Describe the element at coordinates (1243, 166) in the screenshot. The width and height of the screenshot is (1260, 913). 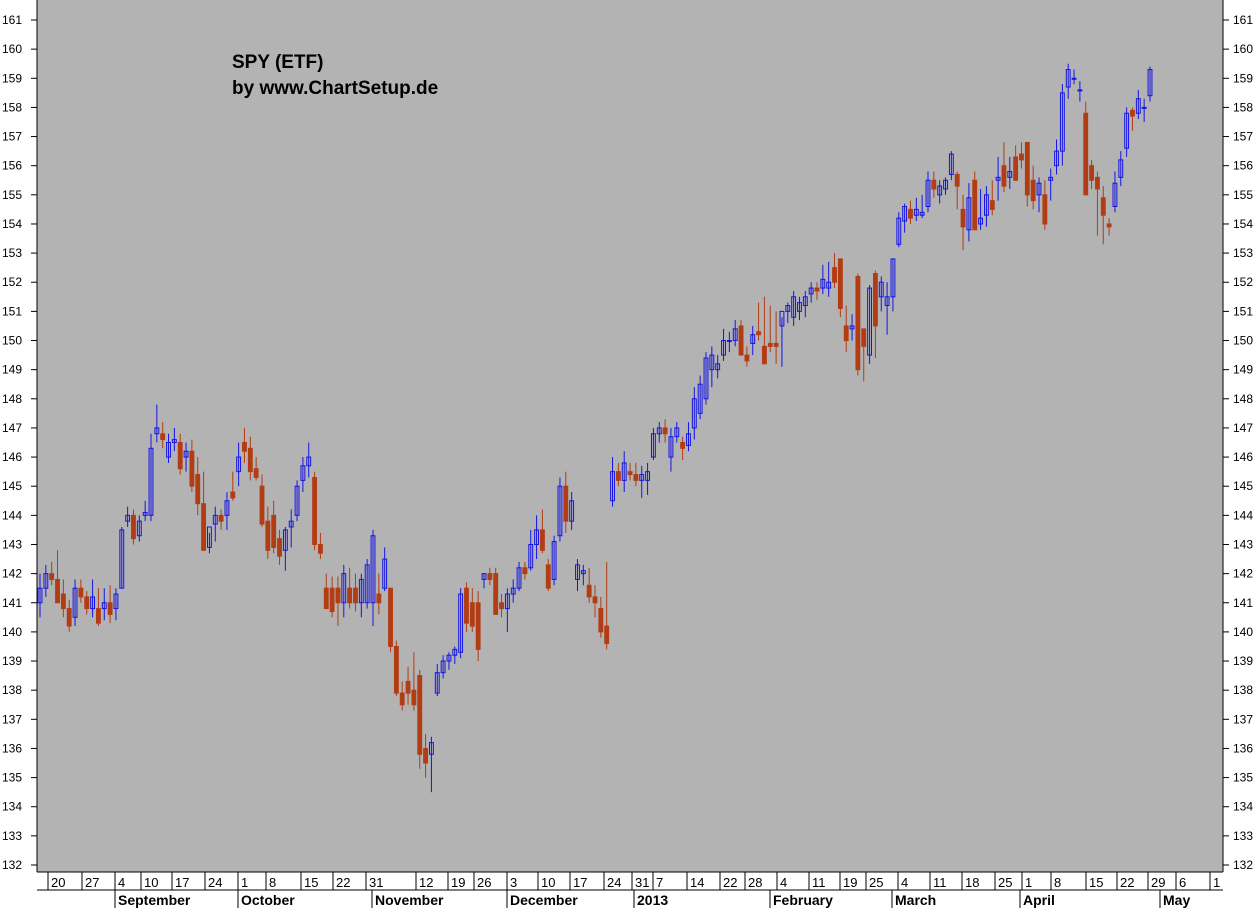
I see `y-tick-label-right: 156` at that location.